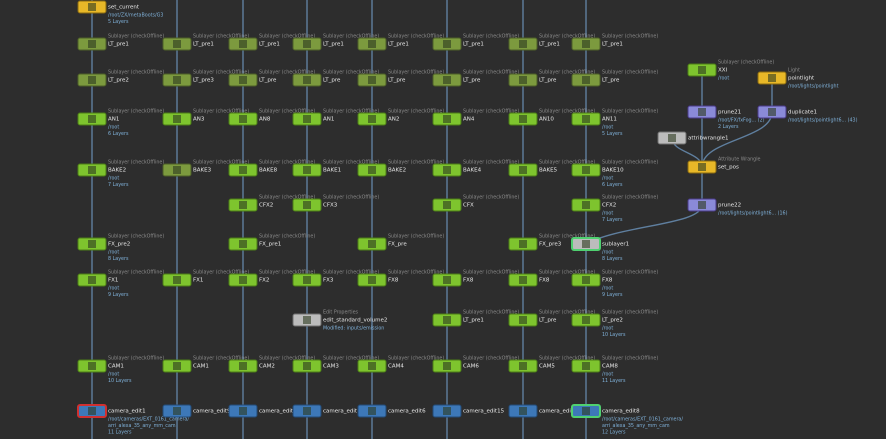  Describe the element at coordinates (355, 321) in the screenshot. I see `node-label: edit_standard_volume2` at that location.